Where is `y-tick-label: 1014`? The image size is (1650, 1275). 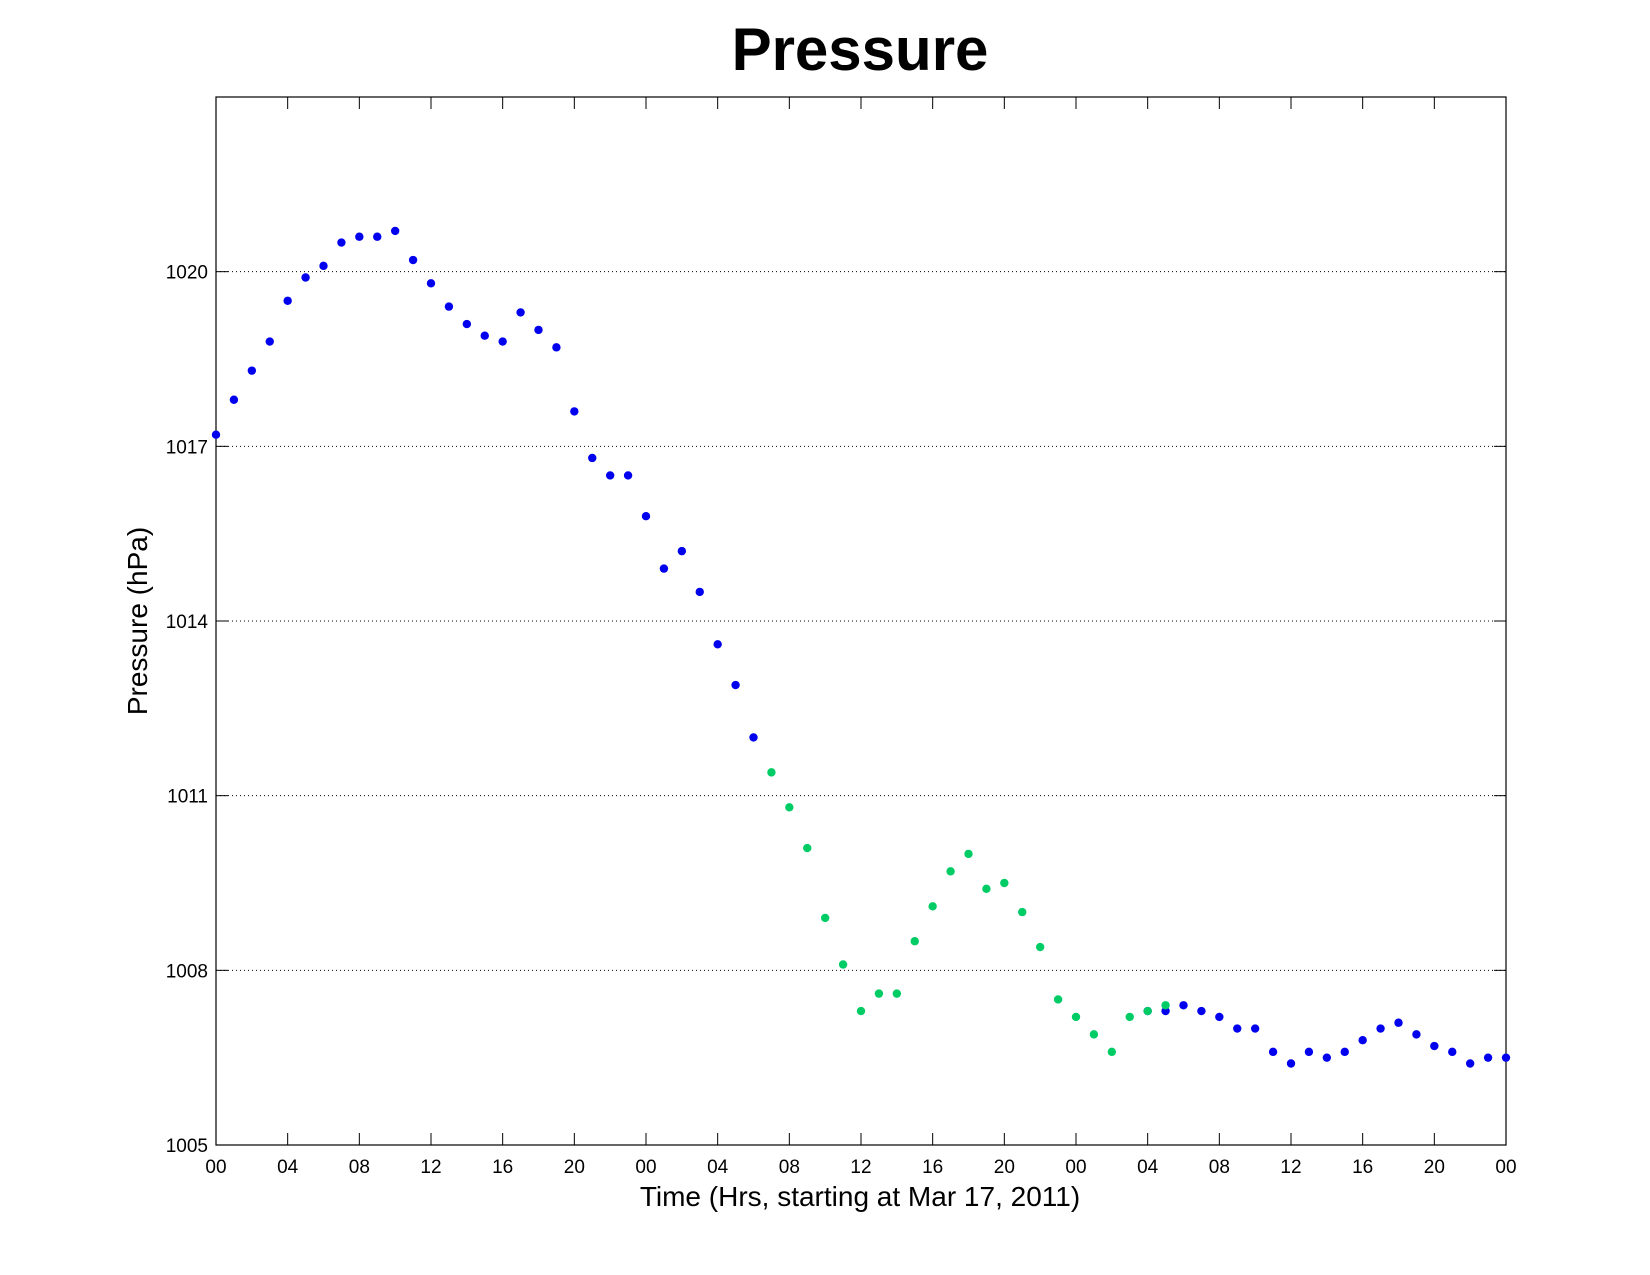 y-tick-label: 1014 is located at coordinates (187, 622).